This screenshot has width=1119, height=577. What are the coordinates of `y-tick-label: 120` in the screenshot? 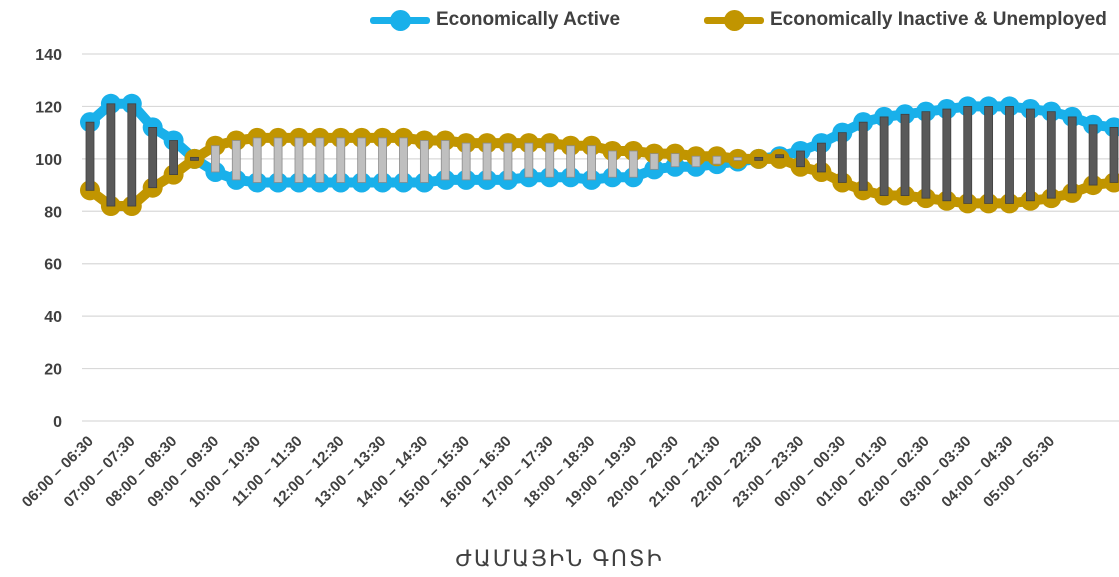 It's located at (48, 107).